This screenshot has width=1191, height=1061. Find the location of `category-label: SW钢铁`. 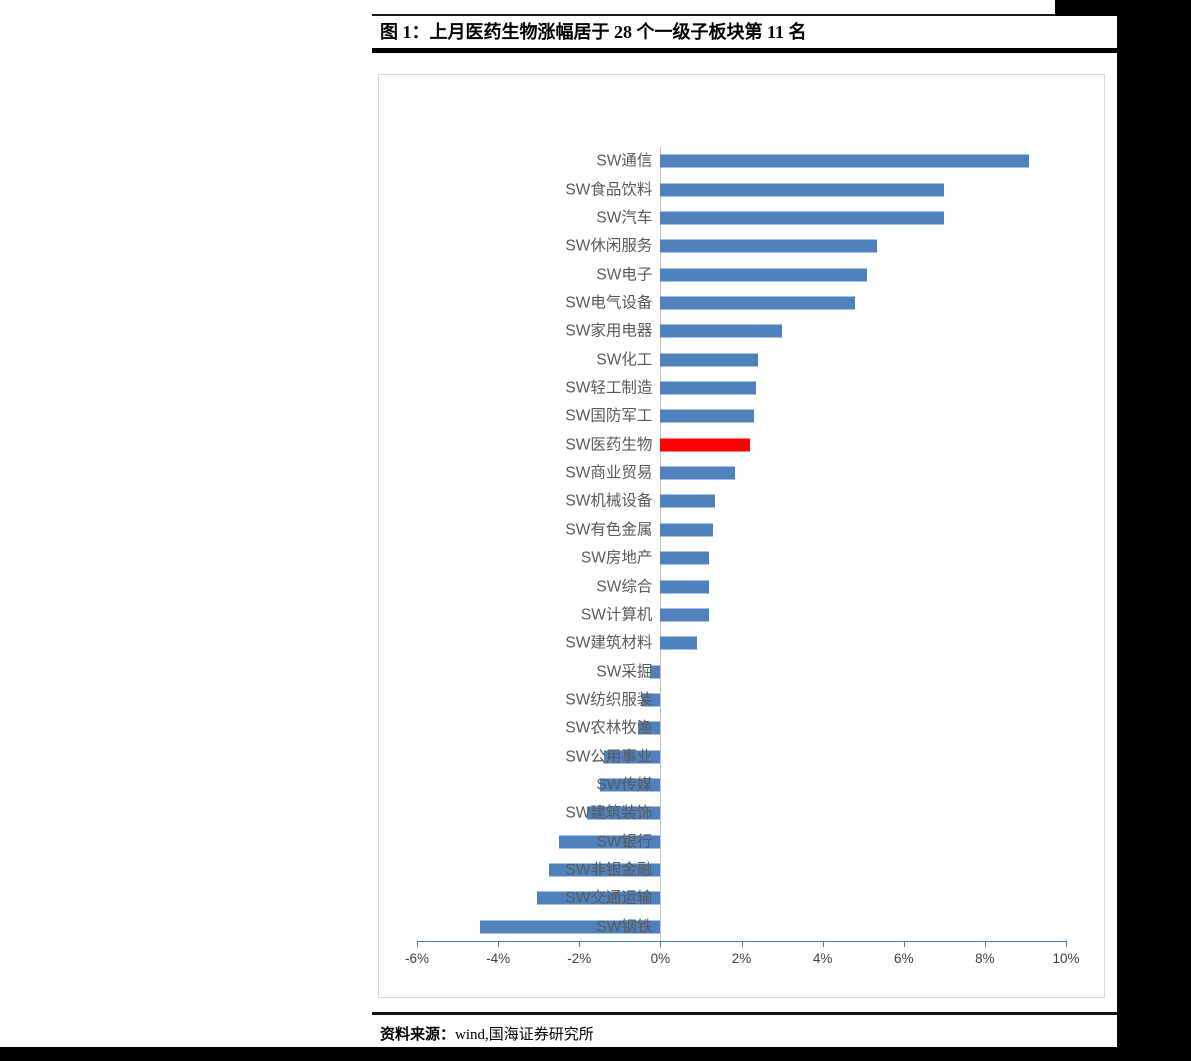

category-label: SW钢铁 is located at coordinates (624, 927).